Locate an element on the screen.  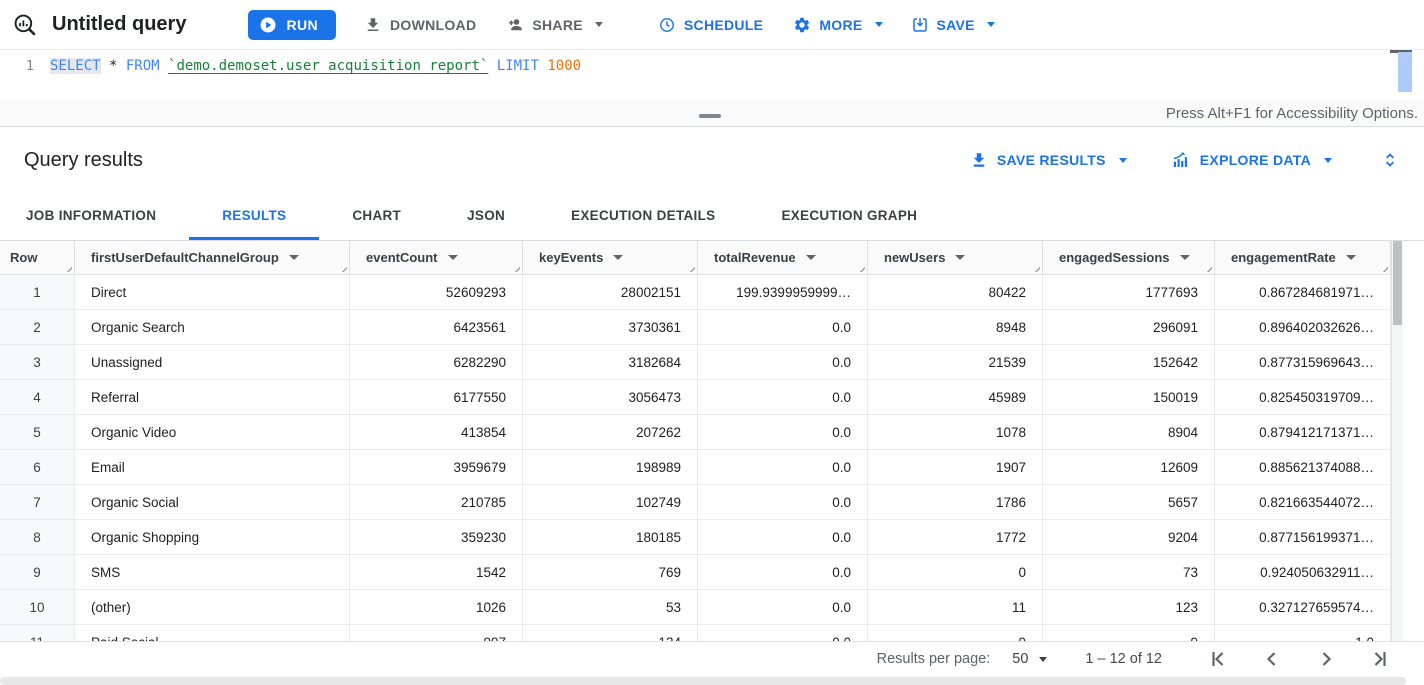
sql-space is located at coordinates (164, 66).